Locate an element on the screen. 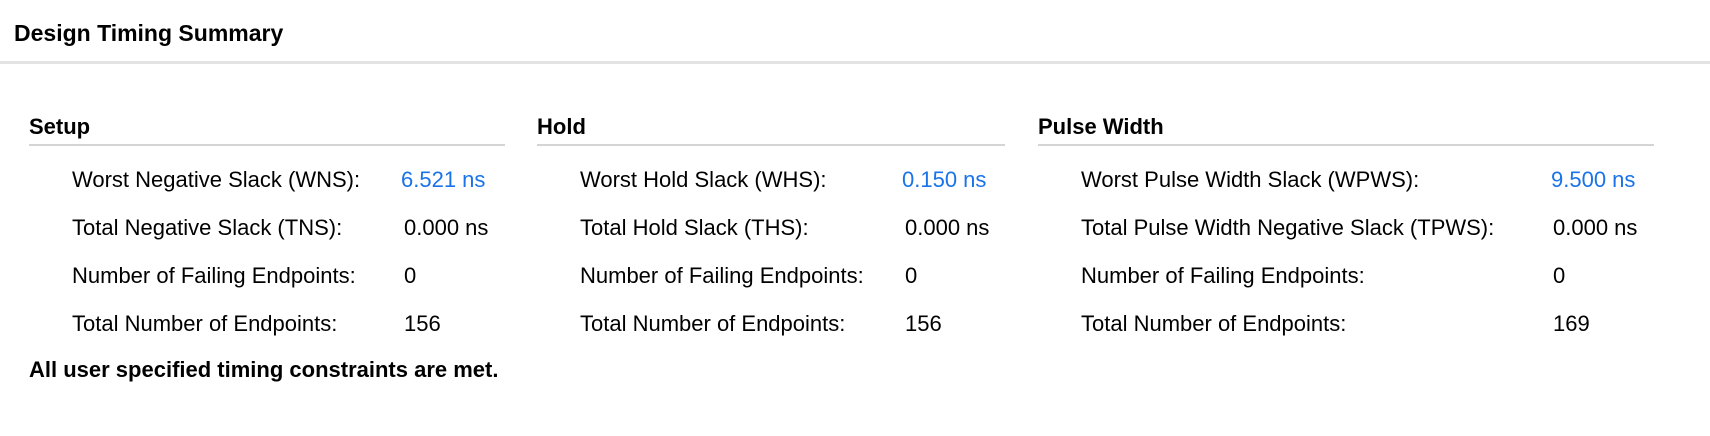 This screenshot has width=1710, height=436. pulse-width-section: Pulse Width is located at coordinates (1346, 130).